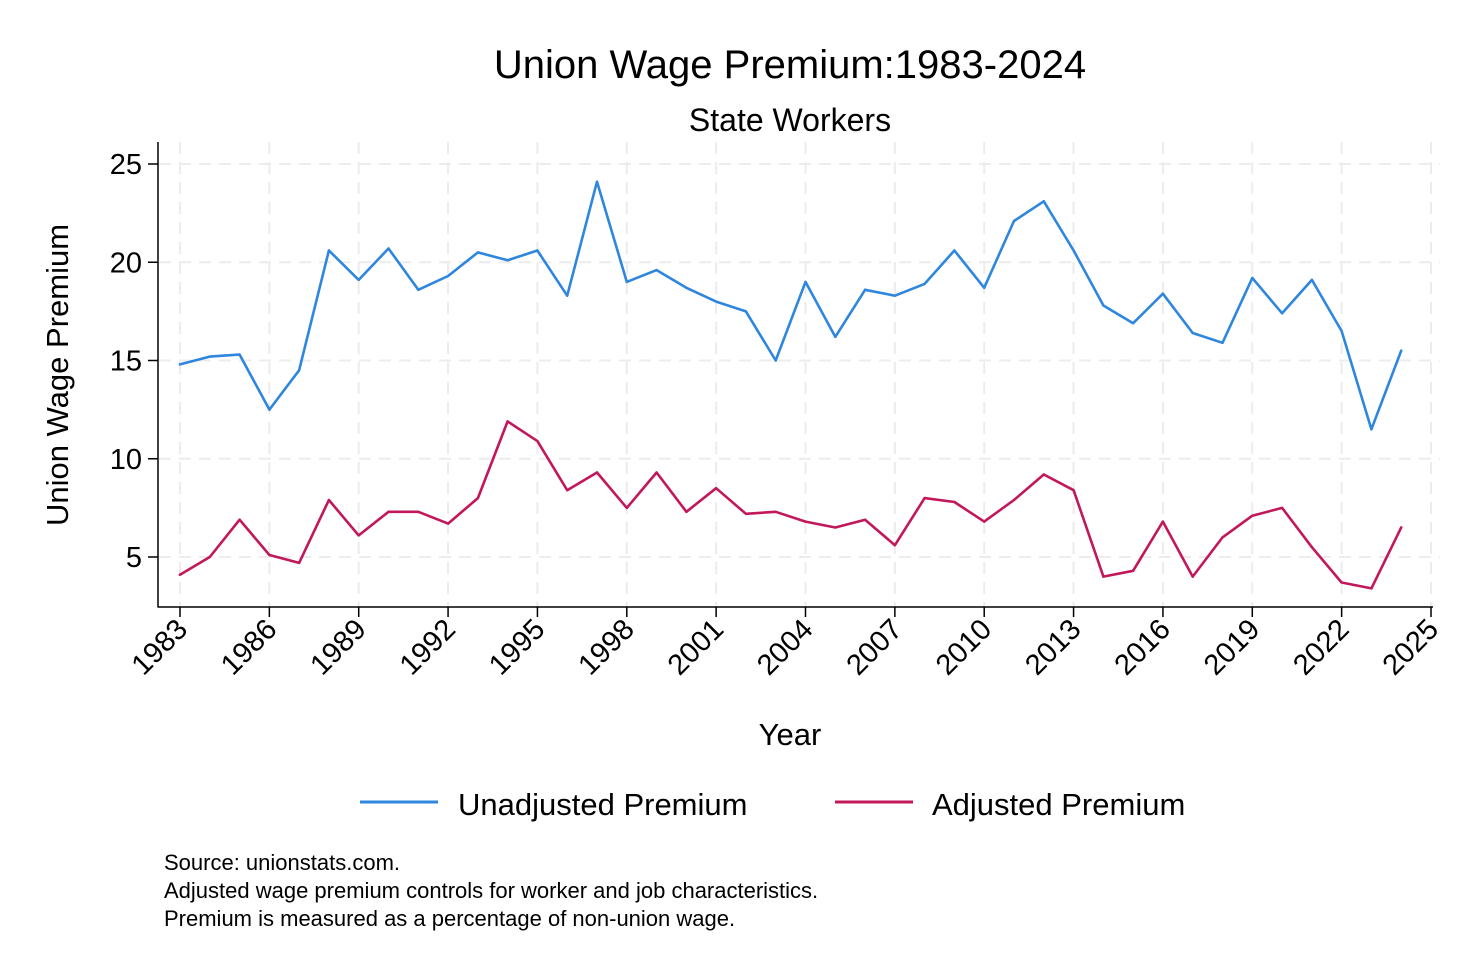  What do you see at coordinates (1192, 576) in the screenshot?
I see `data-point-adjusted-premium-2017` at bounding box center [1192, 576].